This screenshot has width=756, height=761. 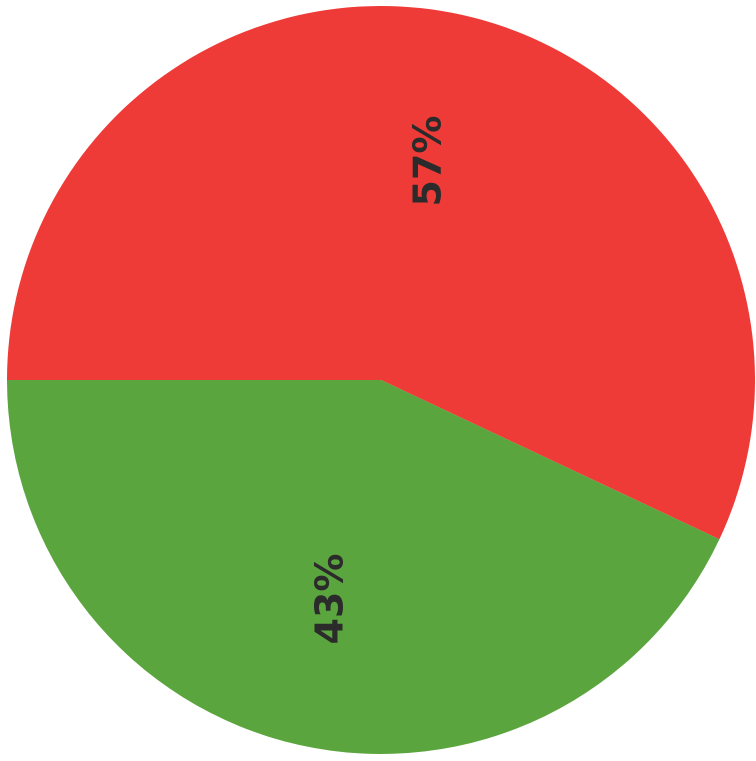 I want to click on slice-label: 43%, so click(x=330, y=599).